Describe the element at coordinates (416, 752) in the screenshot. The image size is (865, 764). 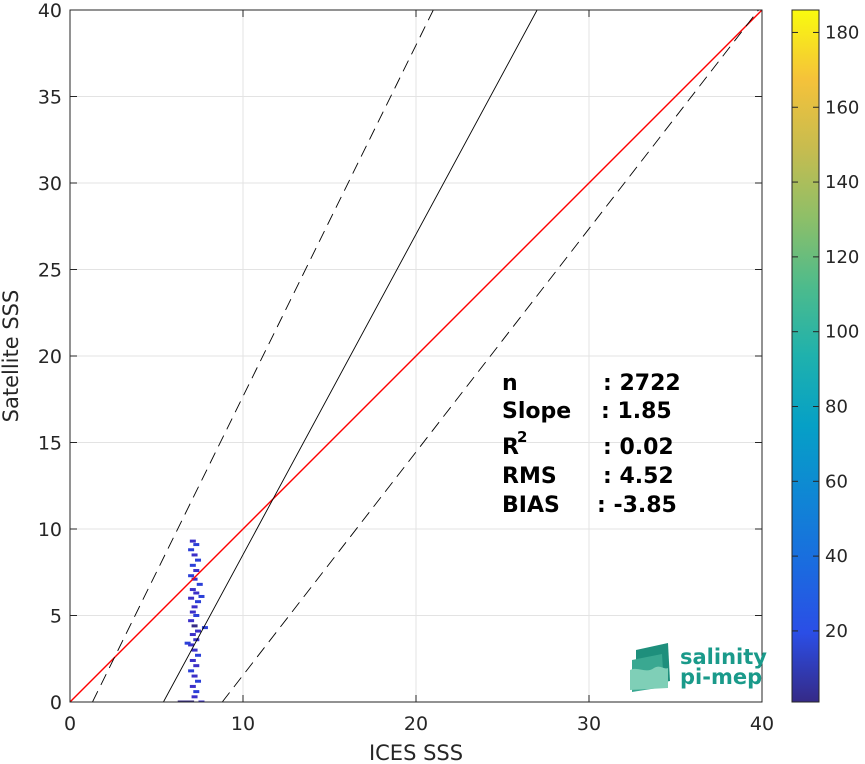
I see `x-axis-title: ICES SSS` at that location.